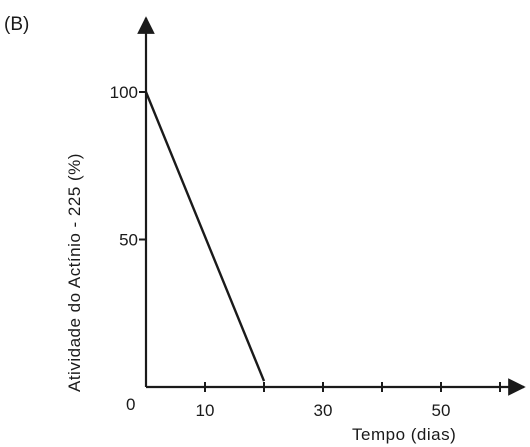  Describe the element at coordinates (205, 410) in the screenshot. I see `x-tick-label-10: 10` at that location.